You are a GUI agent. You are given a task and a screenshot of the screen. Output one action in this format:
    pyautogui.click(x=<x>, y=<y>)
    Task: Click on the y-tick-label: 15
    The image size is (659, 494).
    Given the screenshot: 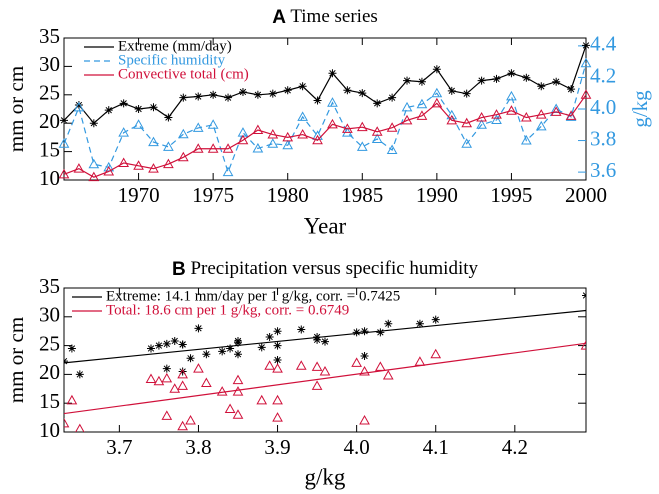 What is the action you would take?
    pyautogui.click(x=49, y=149)
    